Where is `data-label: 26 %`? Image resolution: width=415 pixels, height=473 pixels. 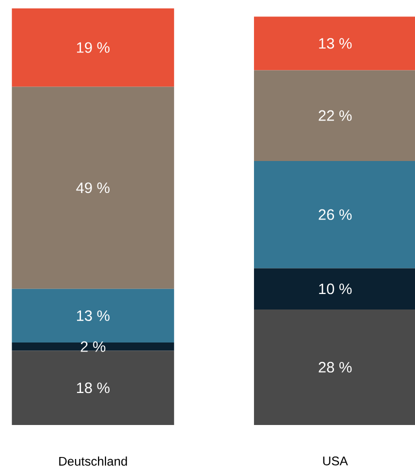 data-label: 26 % is located at coordinates (335, 214).